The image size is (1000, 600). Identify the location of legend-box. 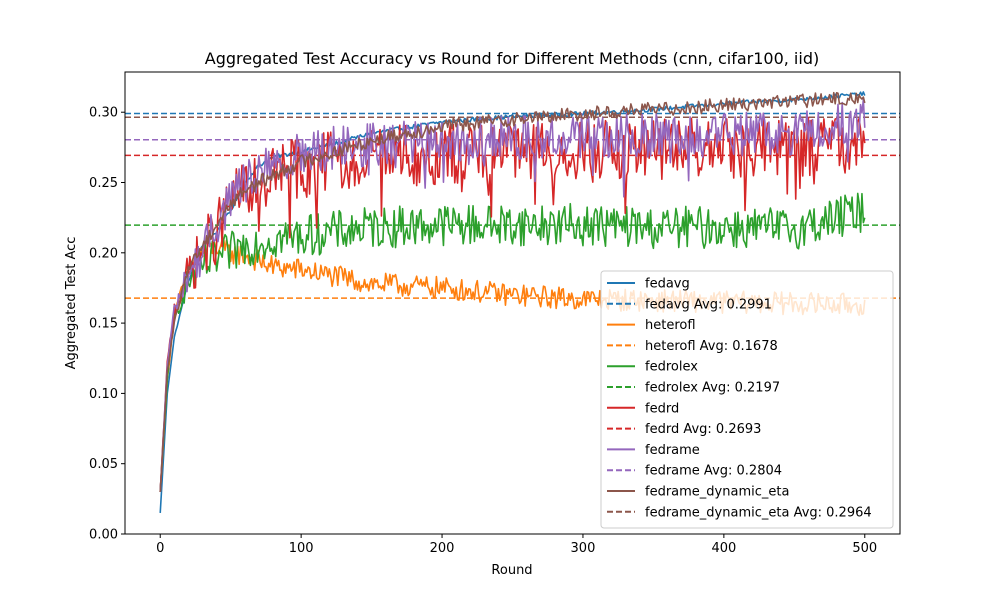
(747, 399).